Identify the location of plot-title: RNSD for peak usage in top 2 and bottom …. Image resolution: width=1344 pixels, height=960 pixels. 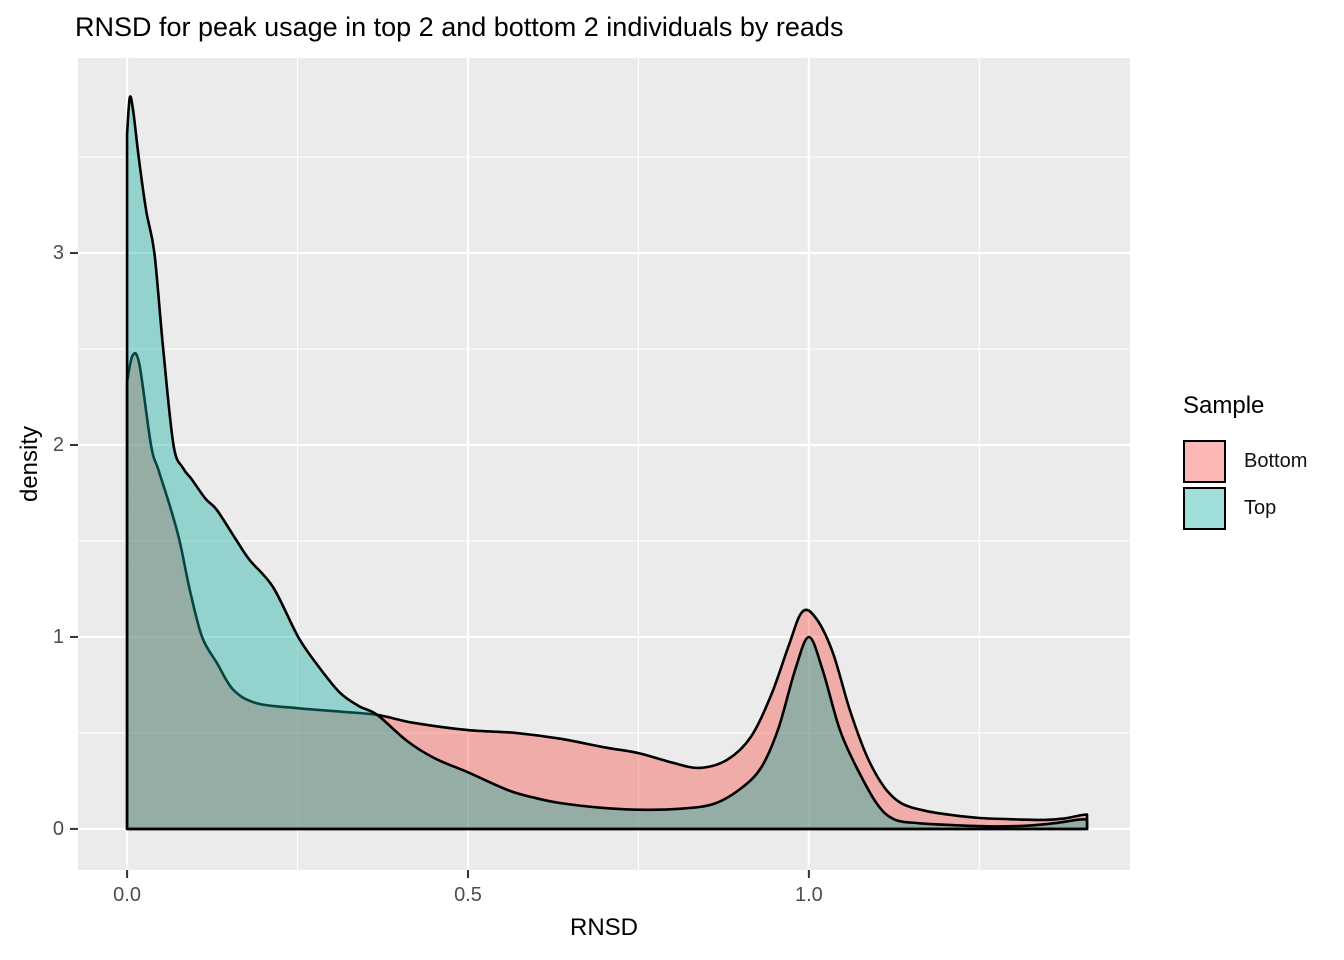
(459, 27).